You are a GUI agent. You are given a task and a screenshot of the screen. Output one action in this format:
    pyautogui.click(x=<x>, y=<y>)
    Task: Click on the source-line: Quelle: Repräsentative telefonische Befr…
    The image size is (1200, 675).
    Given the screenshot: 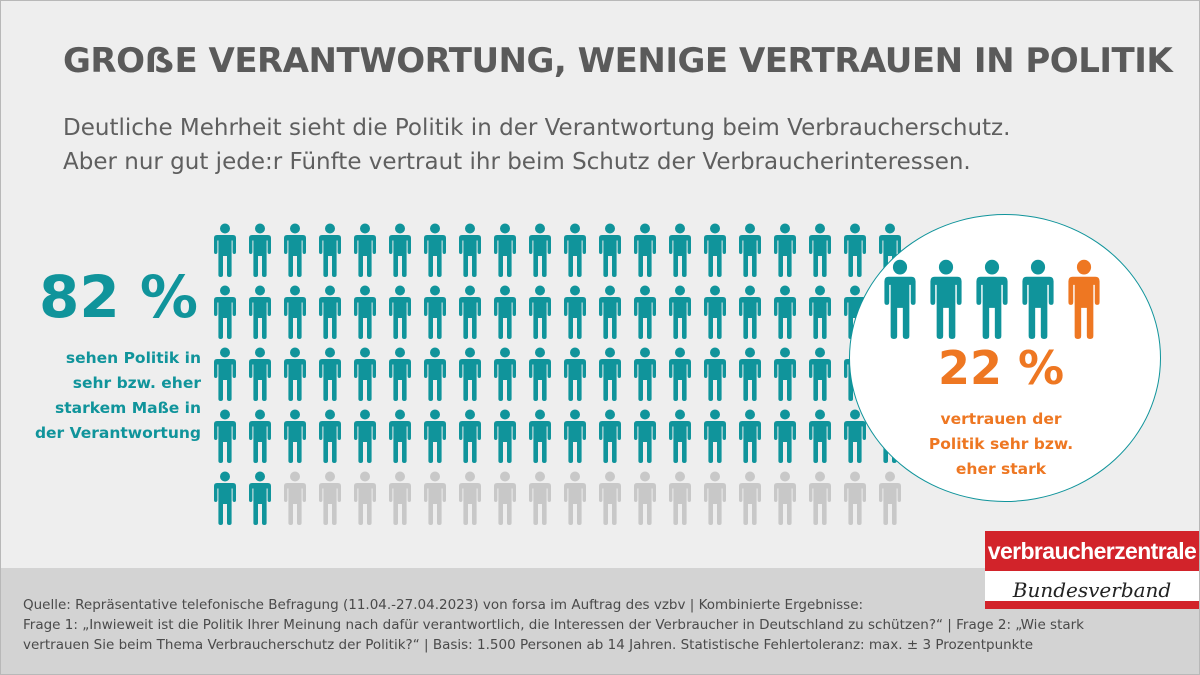 What is the action you would take?
    pyautogui.click(x=443, y=605)
    